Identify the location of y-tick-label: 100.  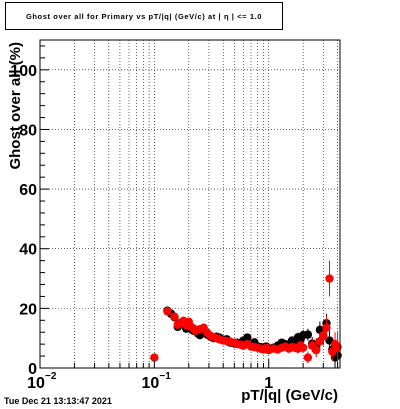
(23, 71).